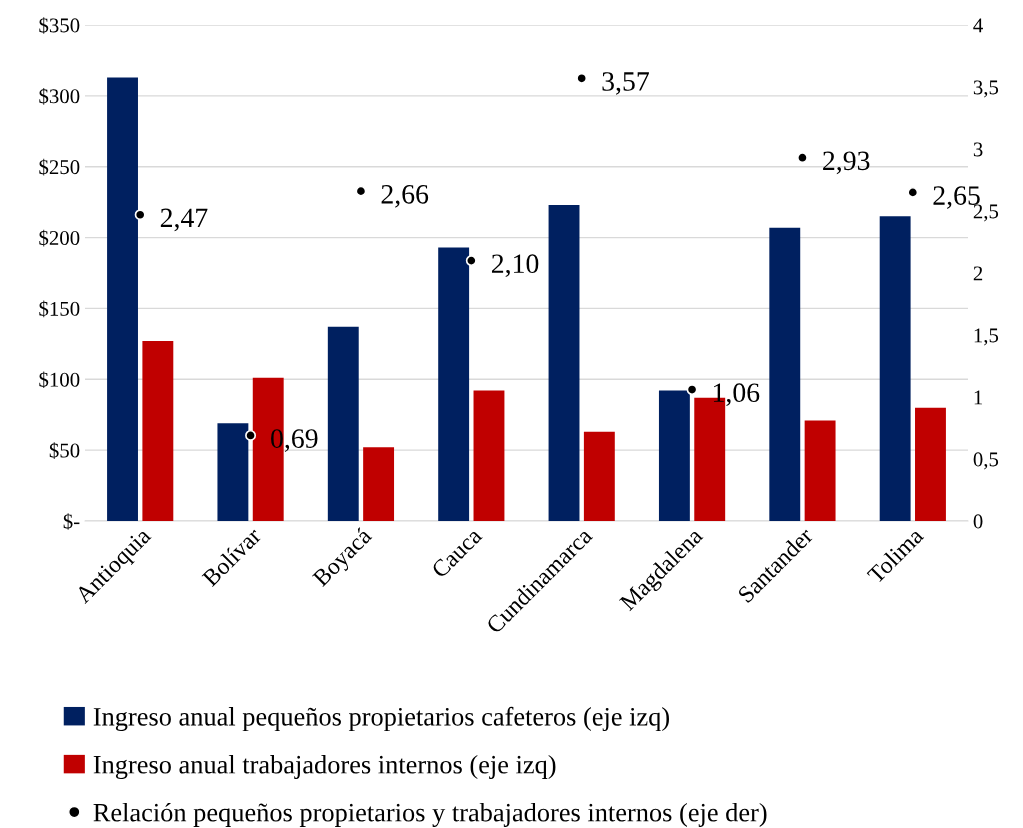 This screenshot has height=828, width=1023. Describe the element at coordinates (846, 163) in the screenshot. I see `data-label: 2,93` at that location.